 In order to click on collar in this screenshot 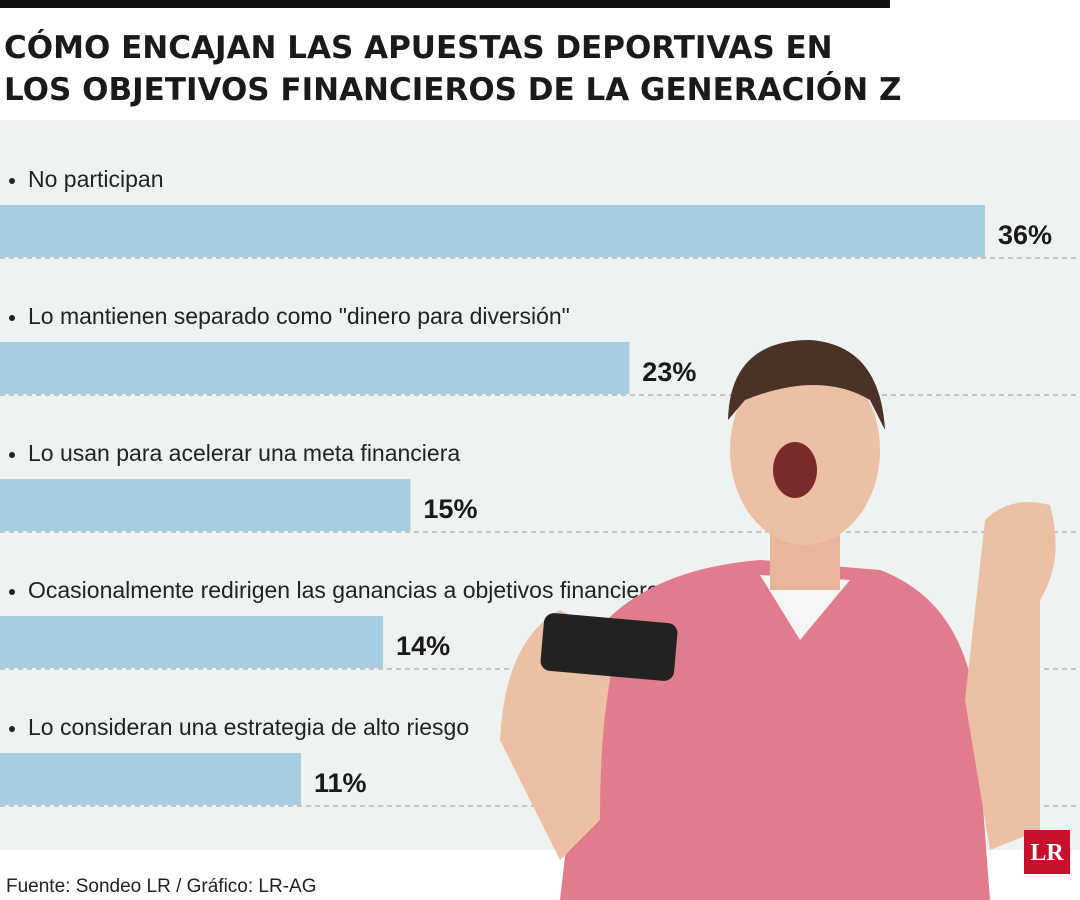, I will do `click(805, 607)`.